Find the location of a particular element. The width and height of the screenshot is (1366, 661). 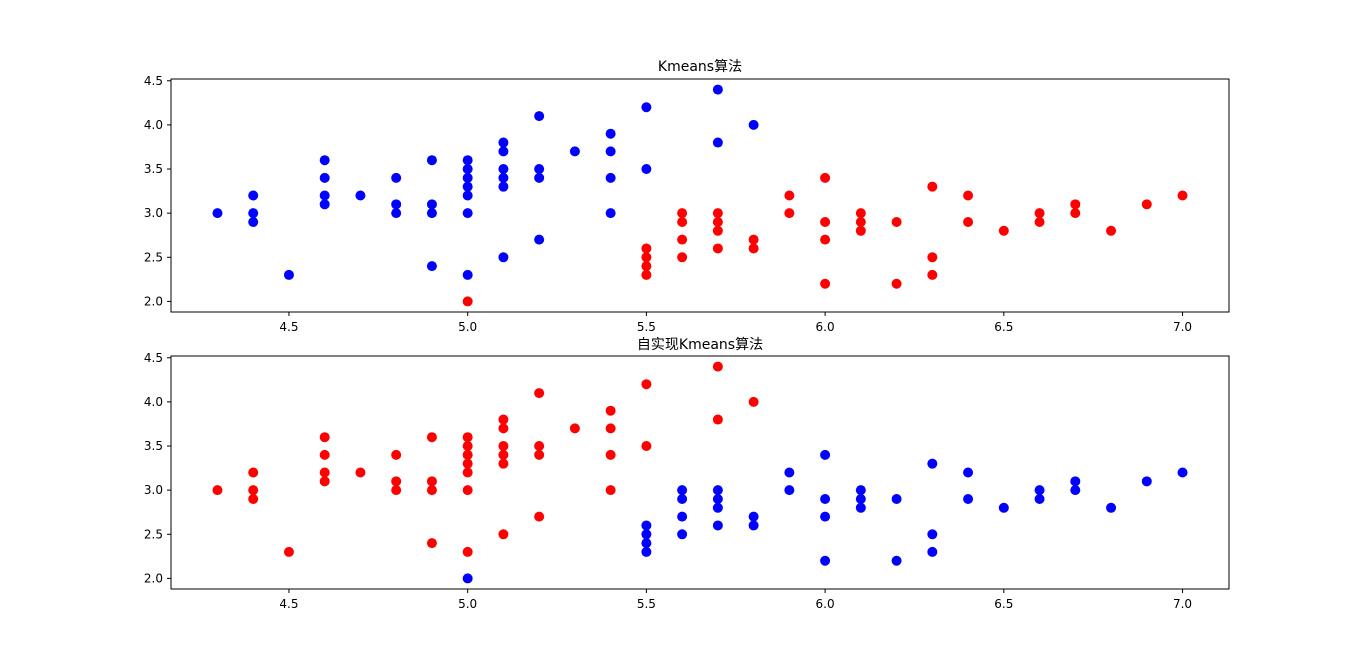

x-tick-label: 4.5 is located at coordinates (288, 327).